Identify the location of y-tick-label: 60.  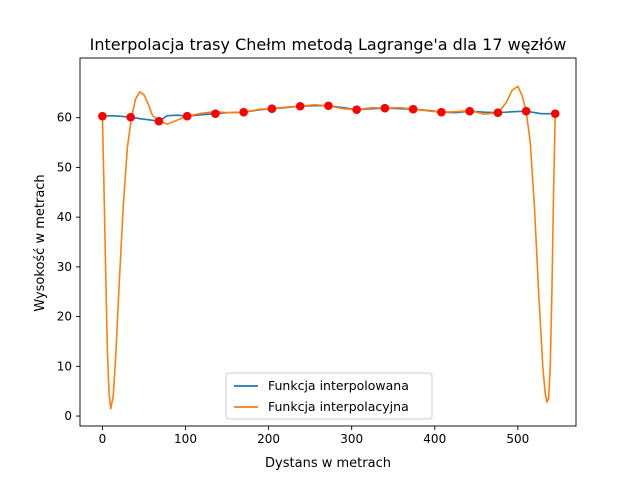
(64, 118).